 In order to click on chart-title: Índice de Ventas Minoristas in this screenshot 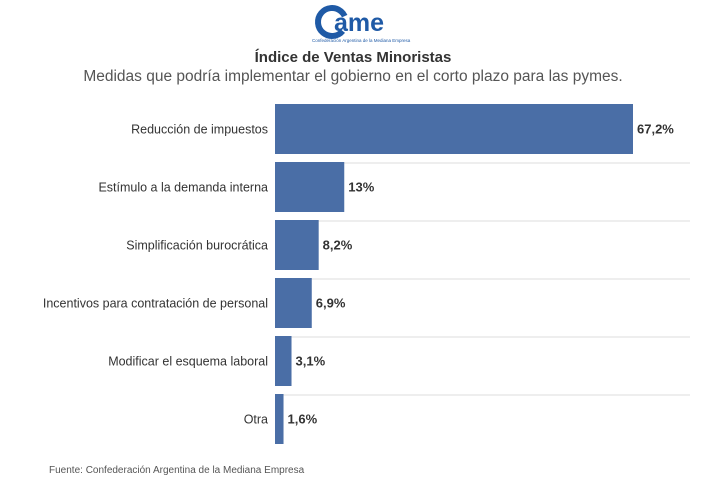, I will do `click(353, 57)`.